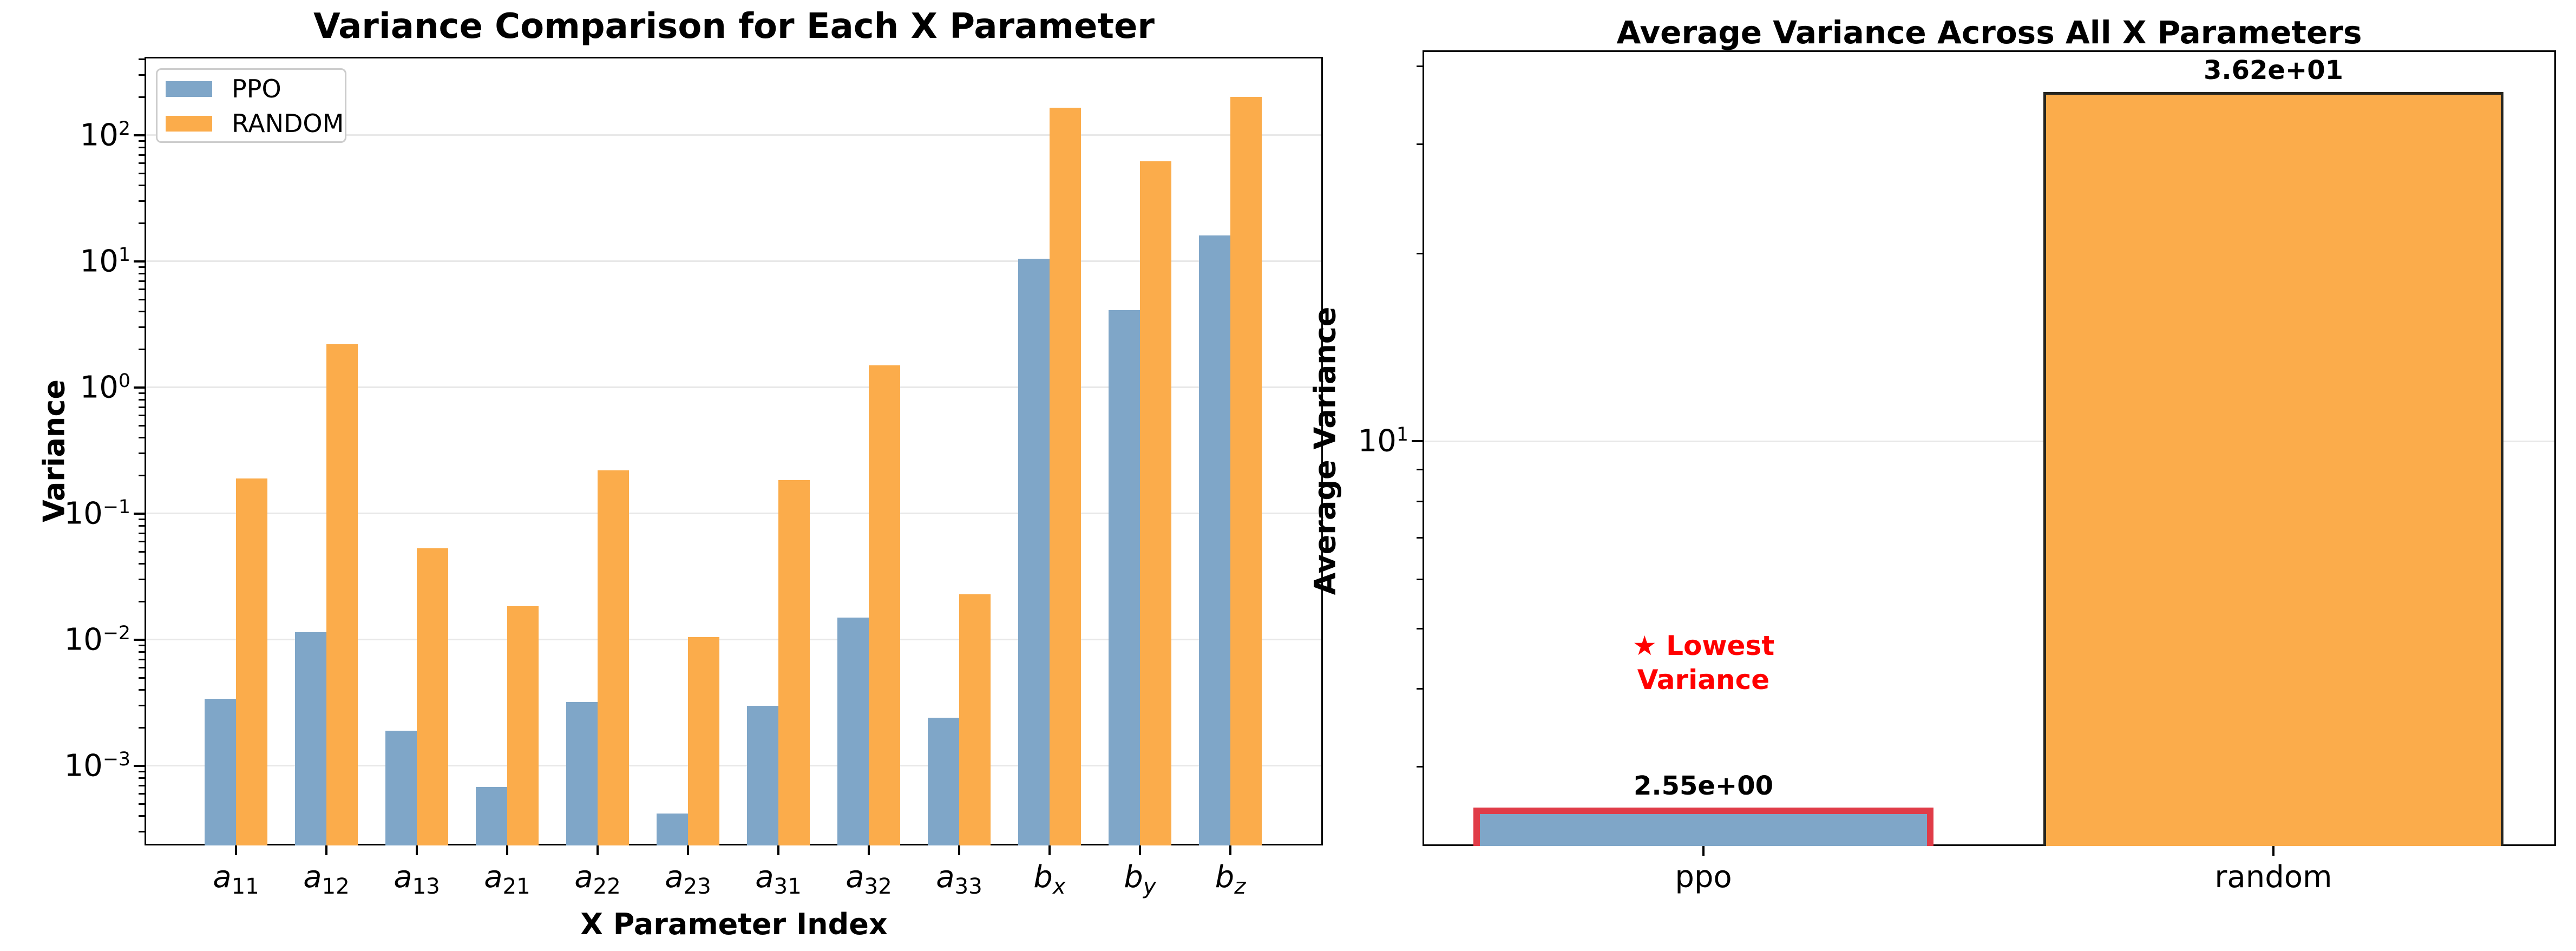  I want to click on bar-ppo-a31, so click(762, 775).